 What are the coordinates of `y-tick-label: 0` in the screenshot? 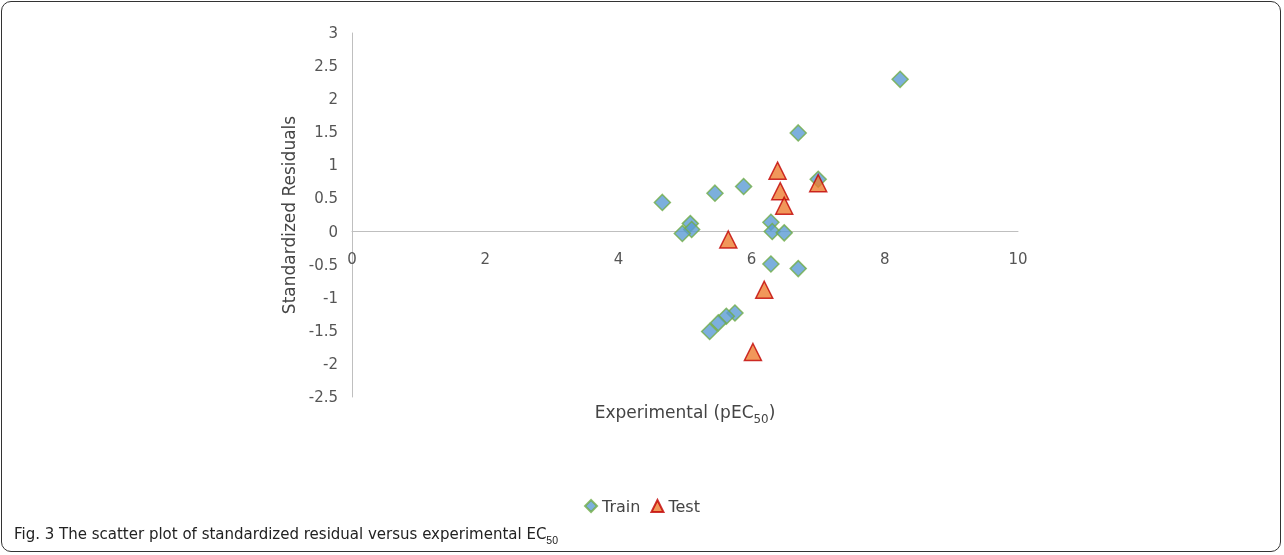 It's located at (333, 231).